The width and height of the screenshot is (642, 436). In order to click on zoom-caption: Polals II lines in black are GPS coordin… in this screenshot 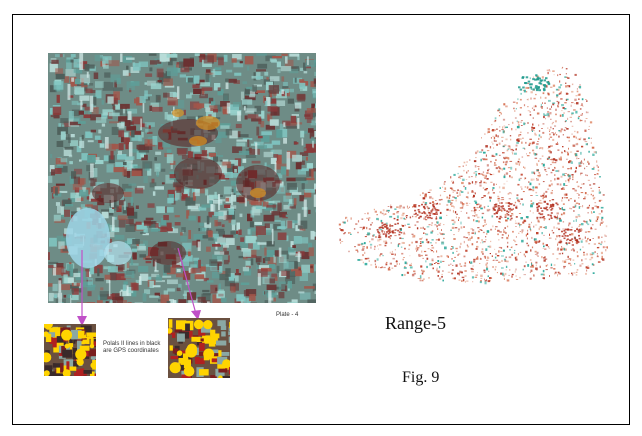, I will do `click(132, 347)`.